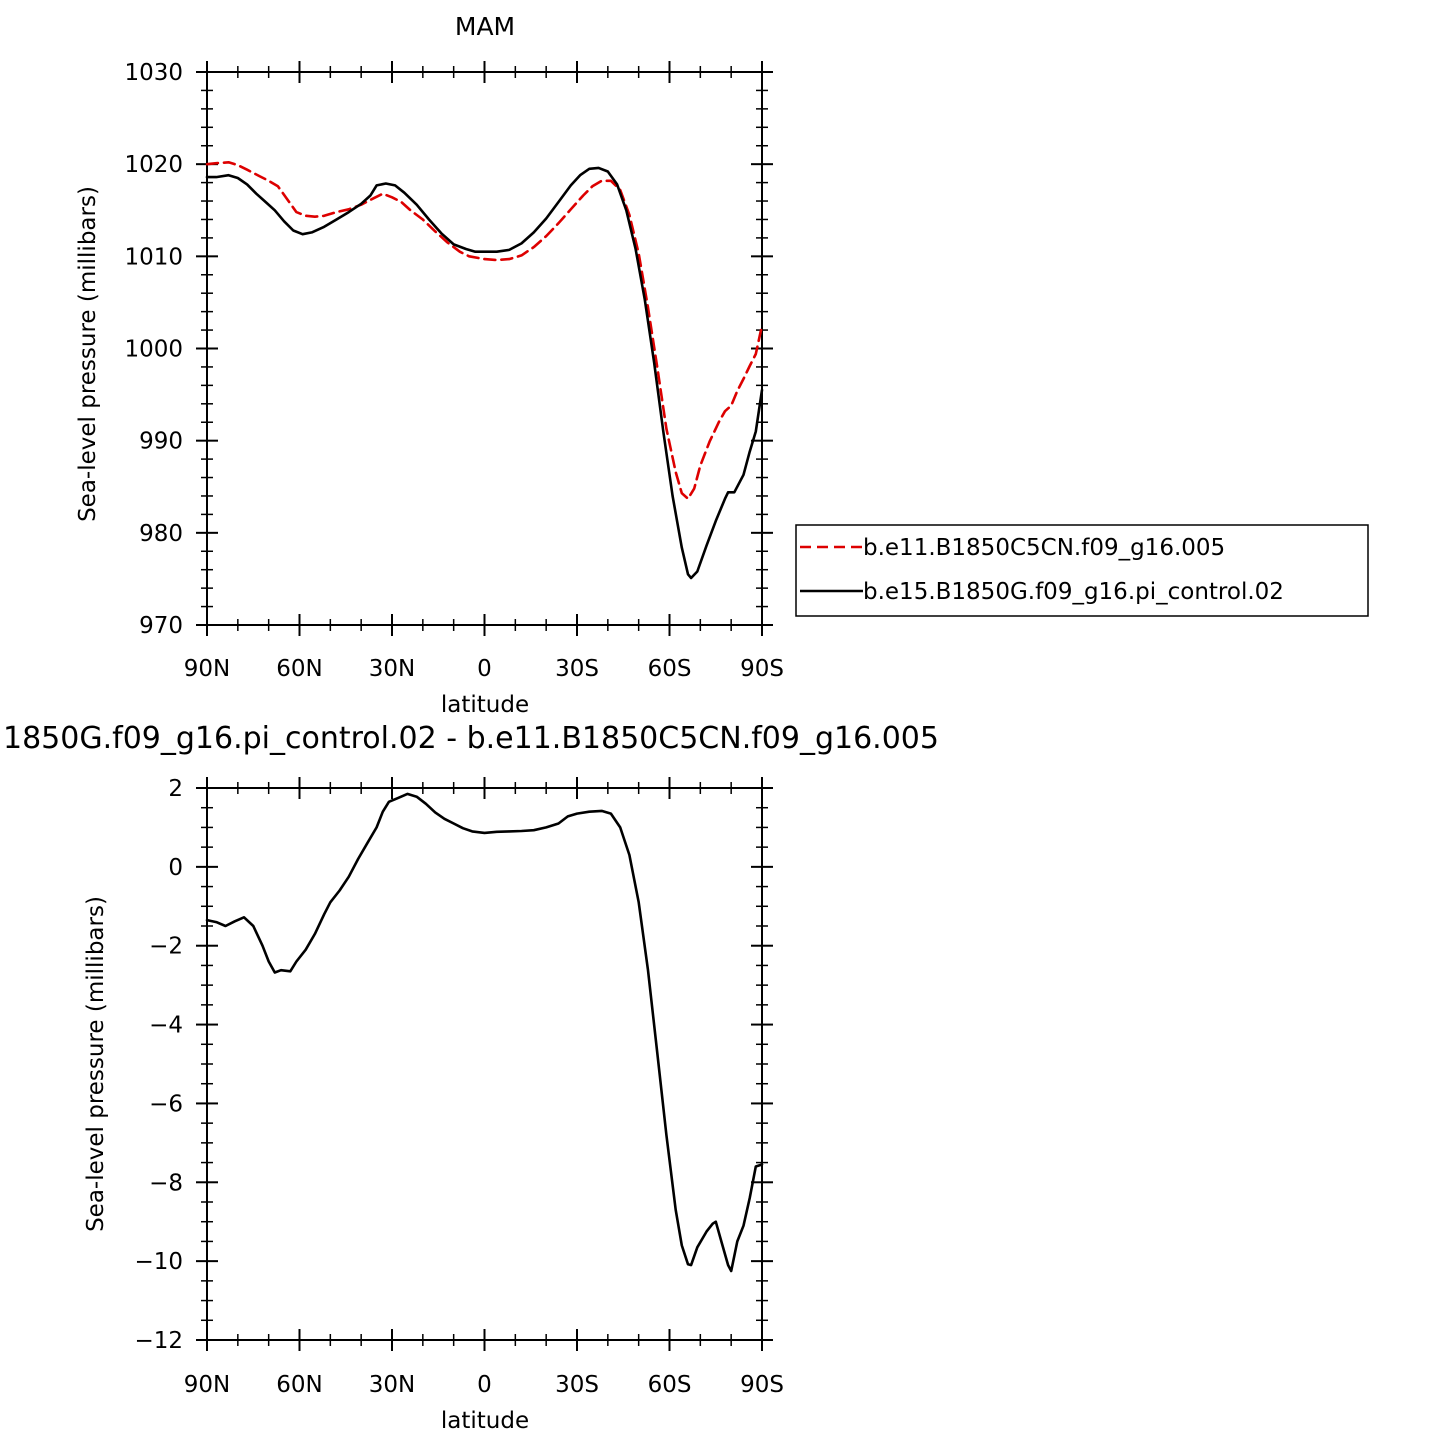 The height and width of the screenshot is (1441, 1441). What do you see at coordinates (577, 1385) in the screenshot?
I see `bottom-x-tick-label: 30S` at bounding box center [577, 1385].